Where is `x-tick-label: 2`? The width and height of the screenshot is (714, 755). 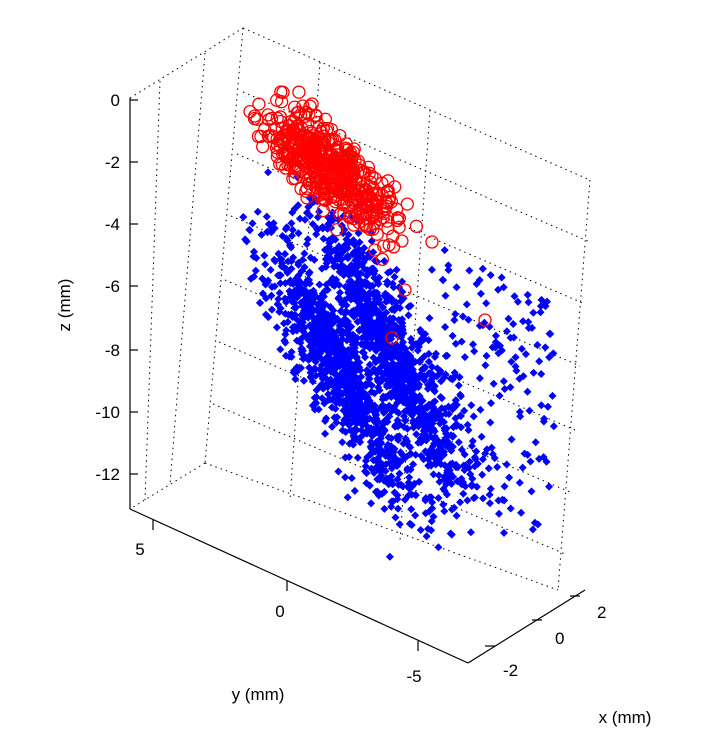 x-tick-label: 2 is located at coordinates (601, 612).